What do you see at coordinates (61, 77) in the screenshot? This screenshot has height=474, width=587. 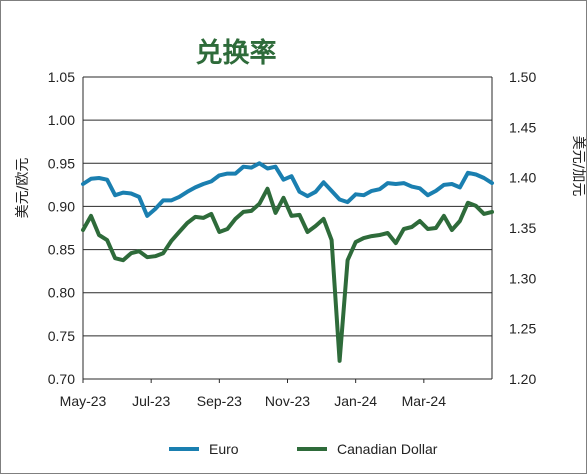 I see `left-tick-label: 1.05` at bounding box center [61, 77].